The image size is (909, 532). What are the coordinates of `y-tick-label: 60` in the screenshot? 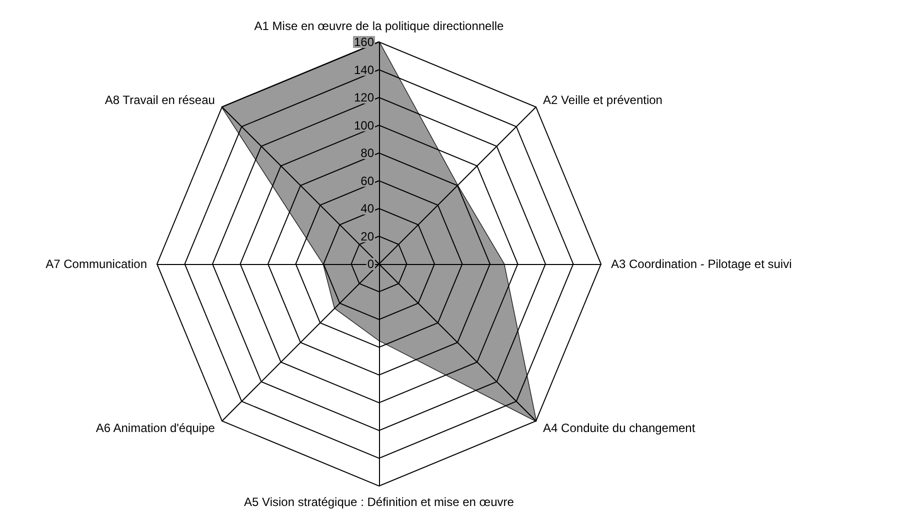 It's located at (367, 181).